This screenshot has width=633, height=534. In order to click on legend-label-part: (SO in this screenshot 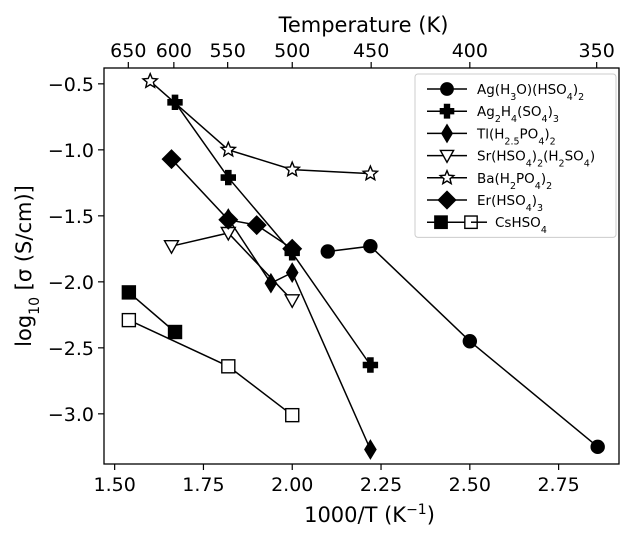, I will do `click(529, 112)`.